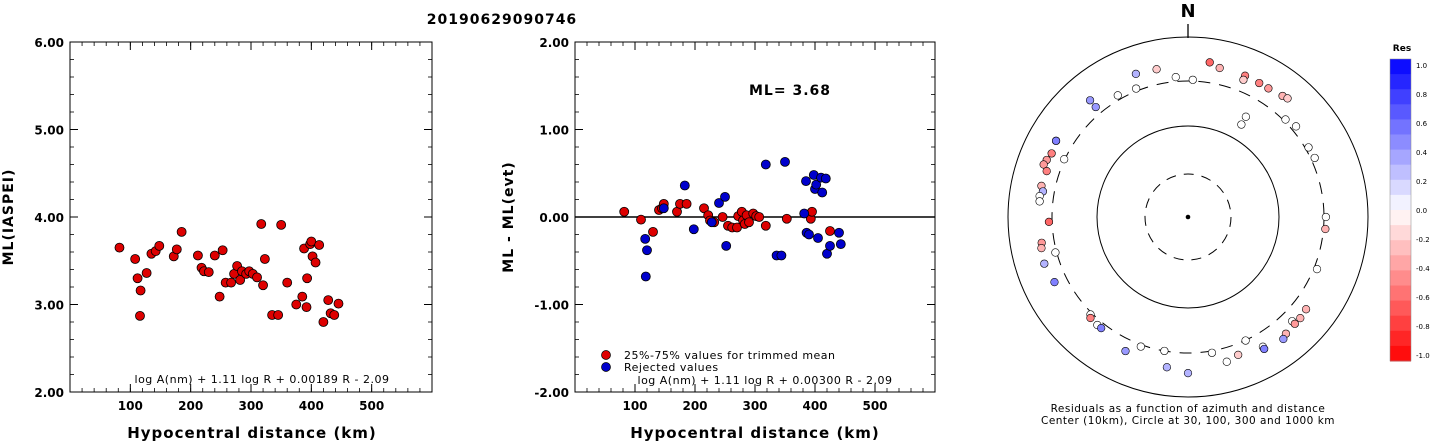 This screenshot has width=1437, height=441. What do you see at coordinates (1402, 49) in the screenshot?
I see `colorbar-title: Res` at bounding box center [1402, 49].